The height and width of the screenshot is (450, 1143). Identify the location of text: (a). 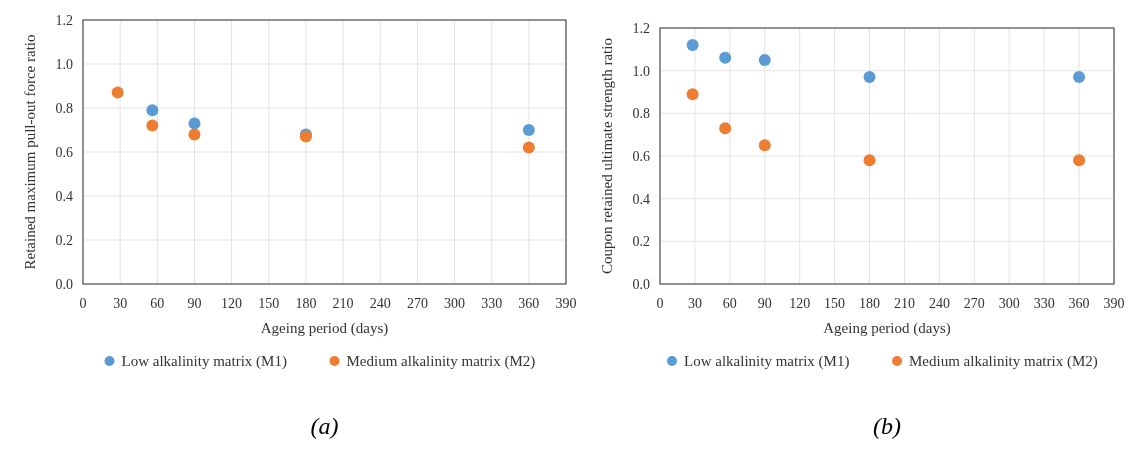
(324, 426).